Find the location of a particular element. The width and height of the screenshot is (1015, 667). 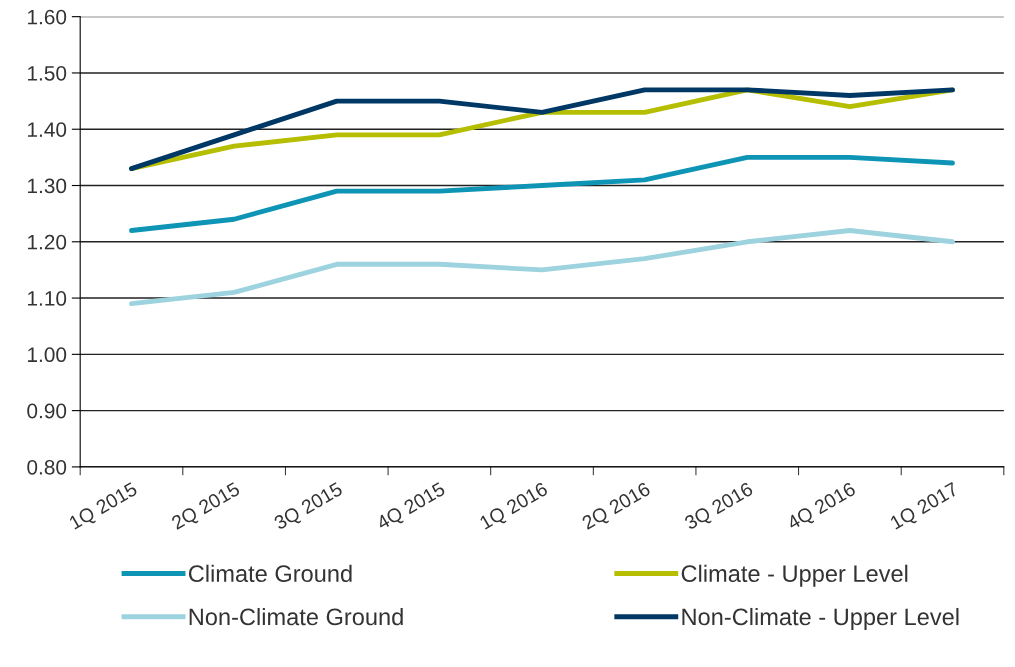

x-tick-label: 3Q 2016 is located at coordinates (719, 507).